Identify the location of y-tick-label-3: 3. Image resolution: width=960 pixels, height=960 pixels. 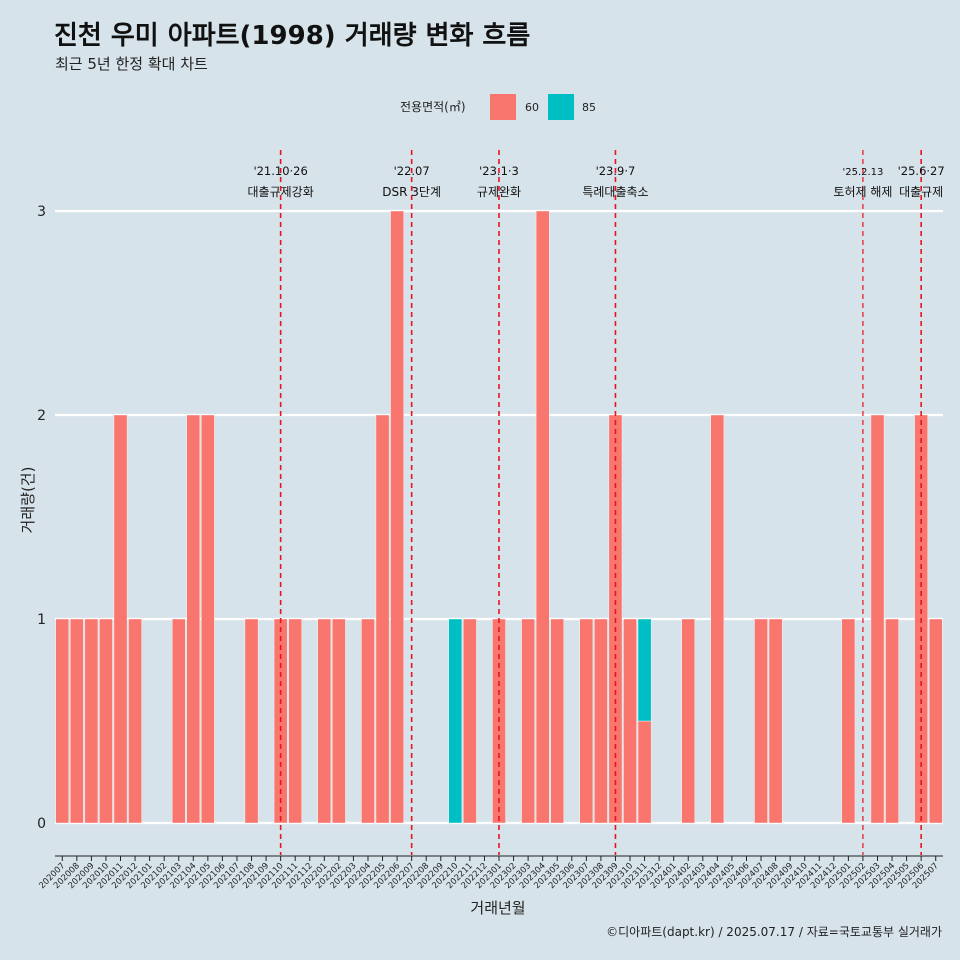
(41, 212).